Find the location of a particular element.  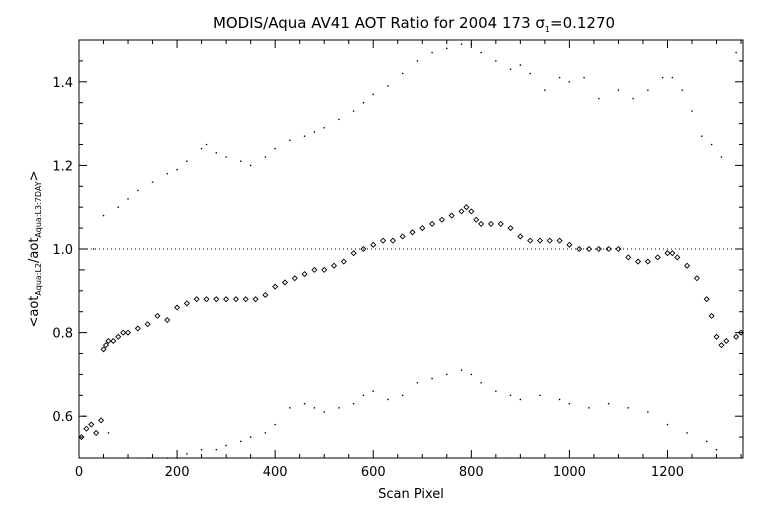

x-tick-label: 400 is located at coordinates (275, 472).